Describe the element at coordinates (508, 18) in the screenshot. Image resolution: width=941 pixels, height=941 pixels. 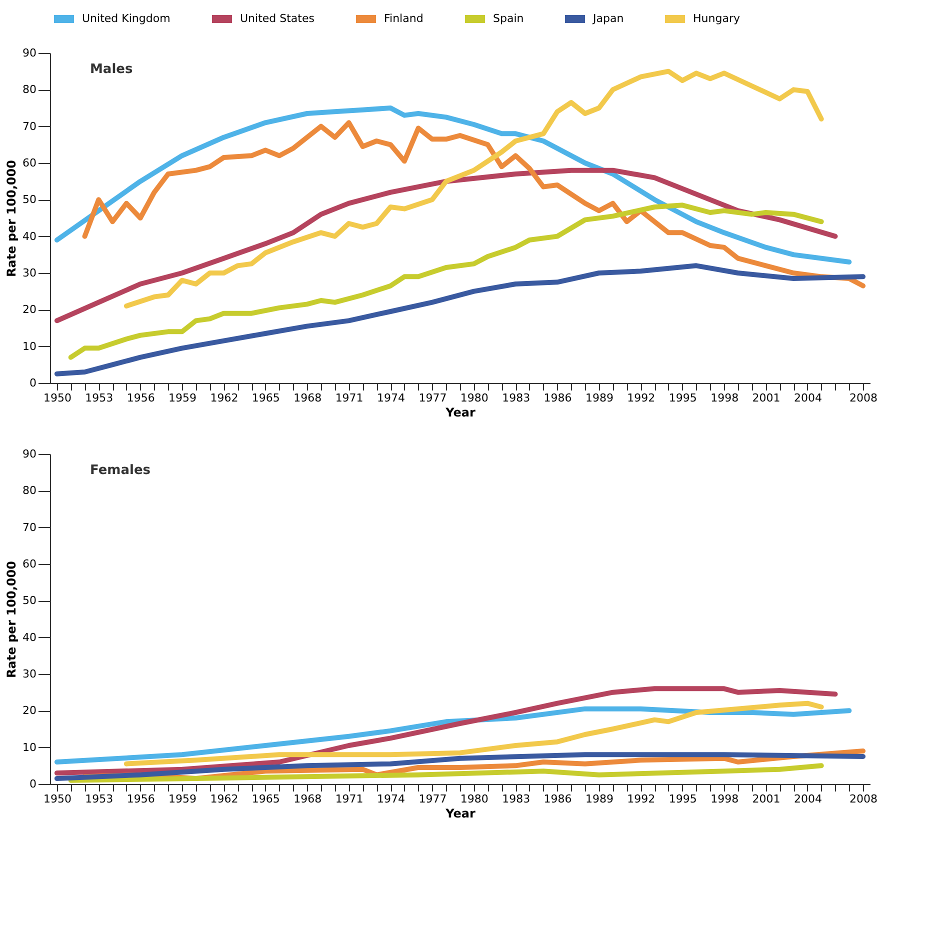
I see `legend-label: Spain` at that location.